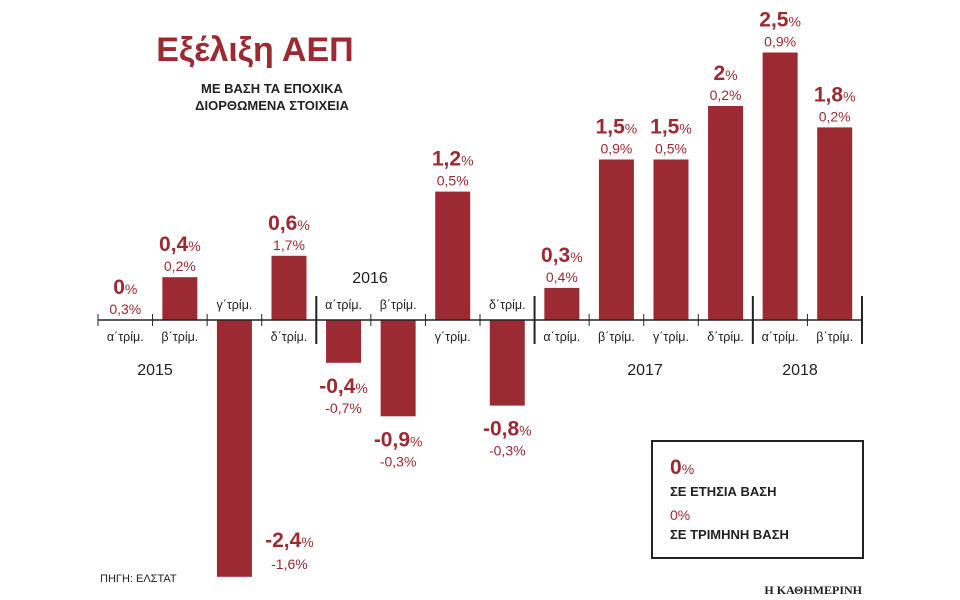 This screenshot has width=960, height=600. I want to click on legend-box, so click(757, 499).